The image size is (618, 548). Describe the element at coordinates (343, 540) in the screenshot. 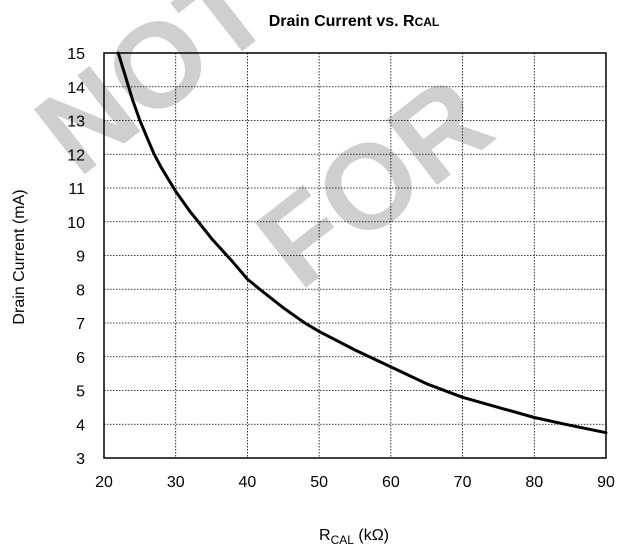

I see `x-axis-label-subscript: CAL` at that location.